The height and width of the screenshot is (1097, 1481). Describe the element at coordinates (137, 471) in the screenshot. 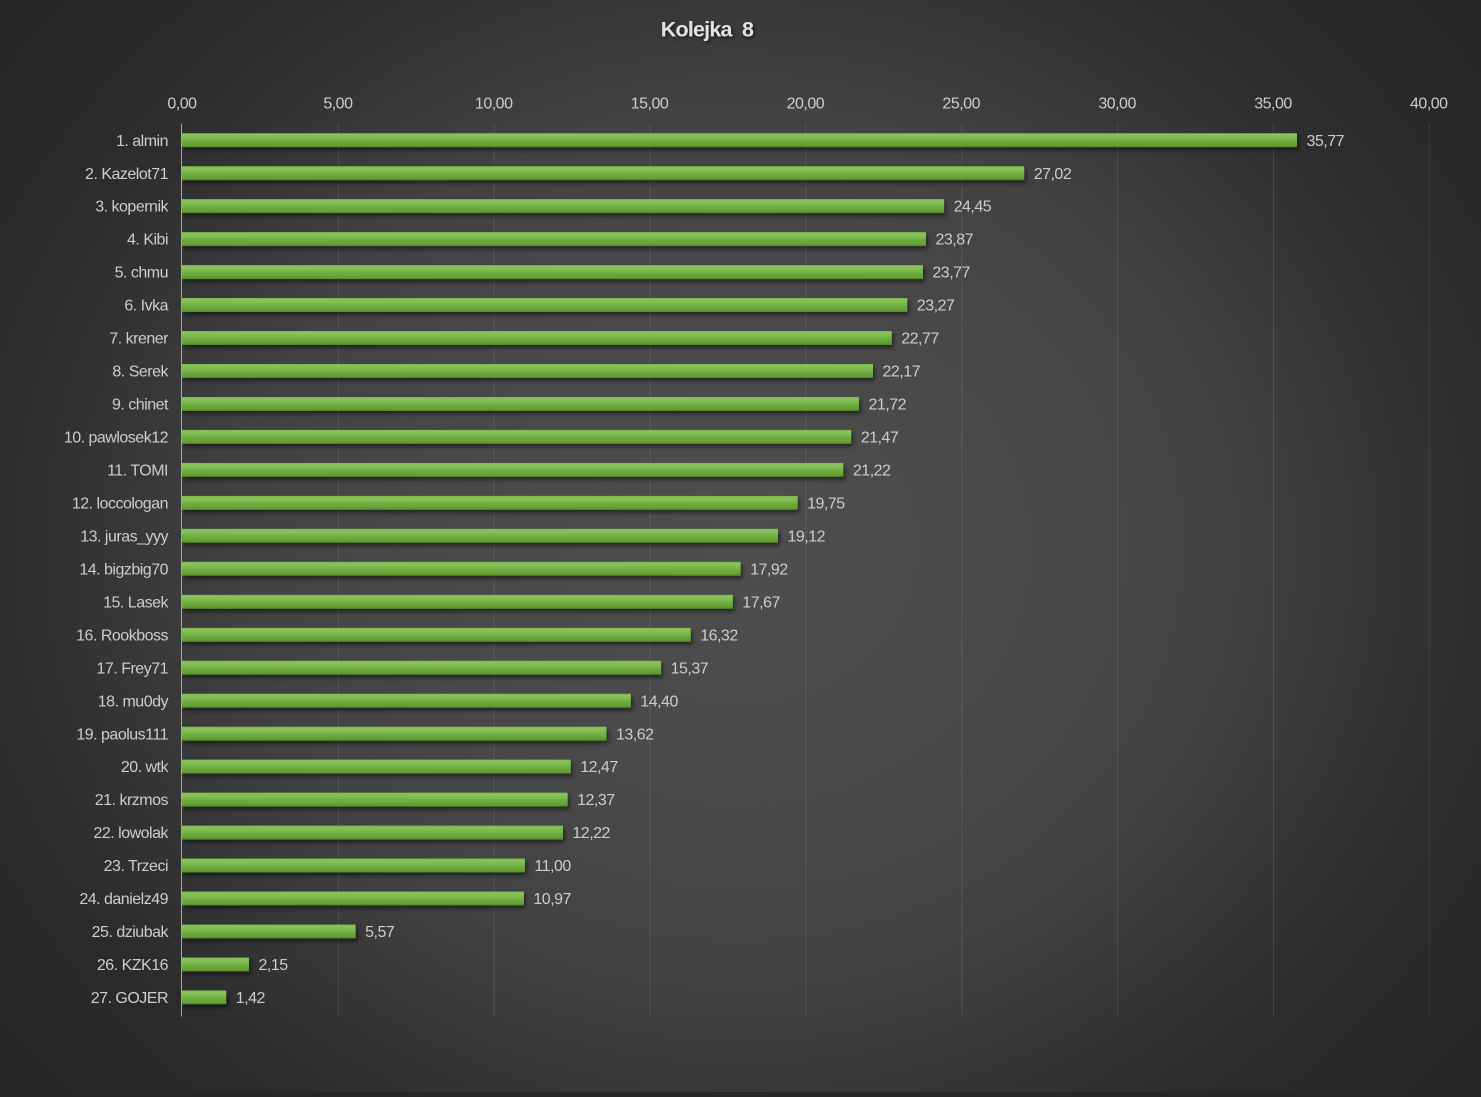

I see `svg-text: 11. TOMI` at that location.